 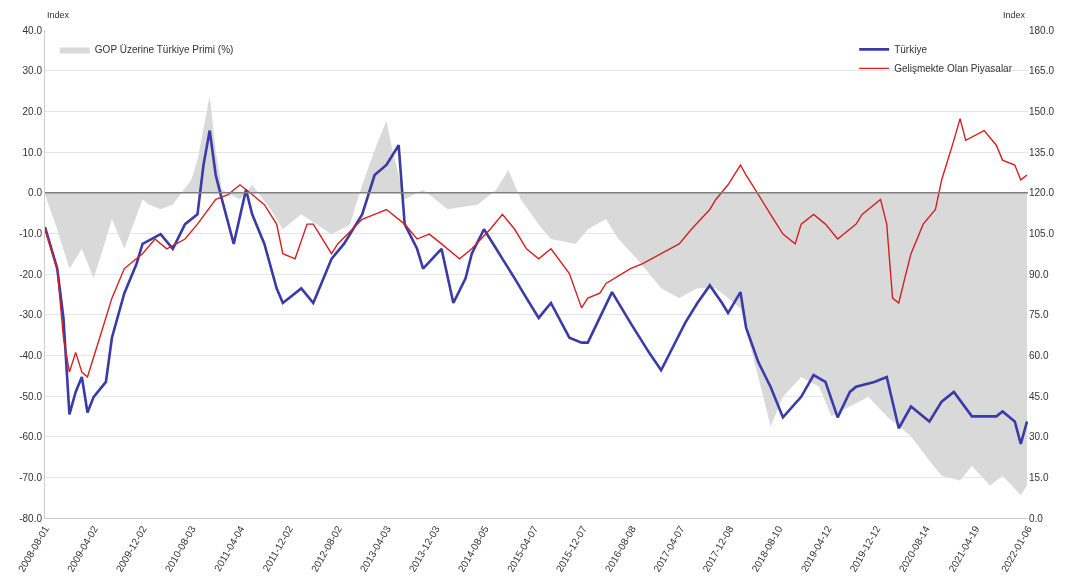 What do you see at coordinates (31, 233) in the screenshot?
I see `y-tick-label: -10.0` at bounding box center [31, 233].